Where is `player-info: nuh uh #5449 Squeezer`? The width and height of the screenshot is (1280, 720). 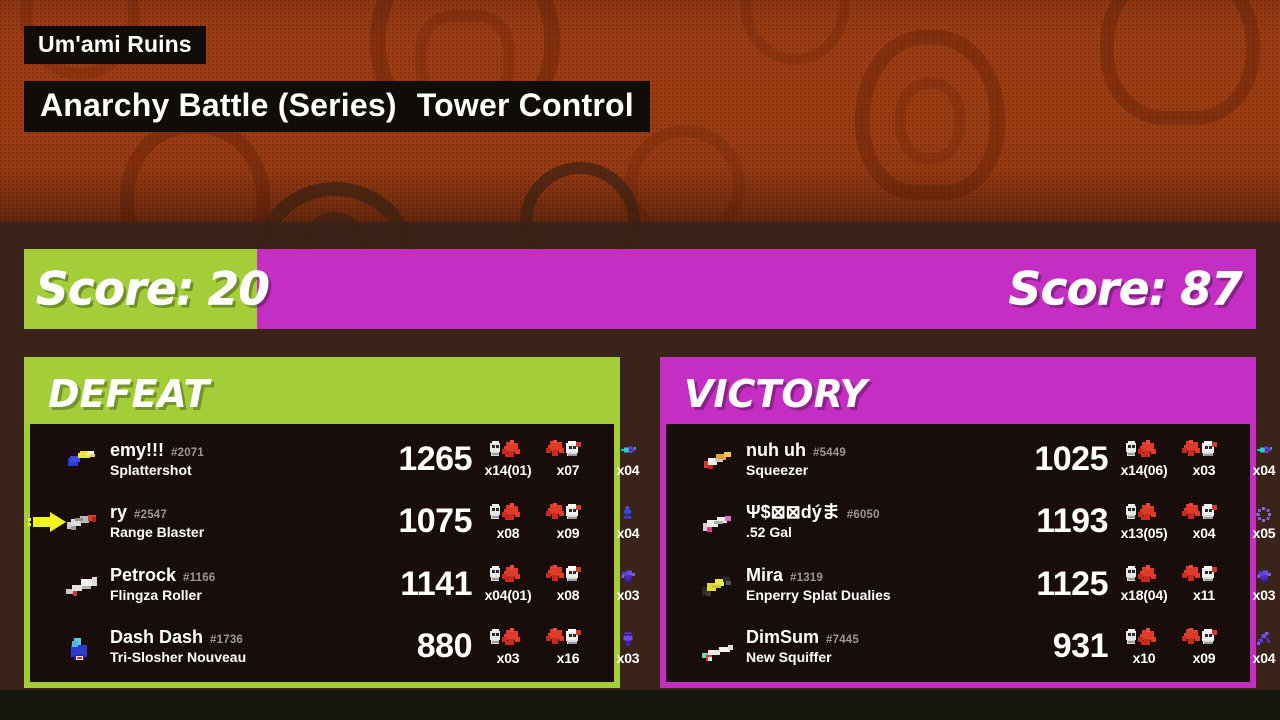 player-info: nuh uh #5449 Squeezer is located at coordinates (862, 459).